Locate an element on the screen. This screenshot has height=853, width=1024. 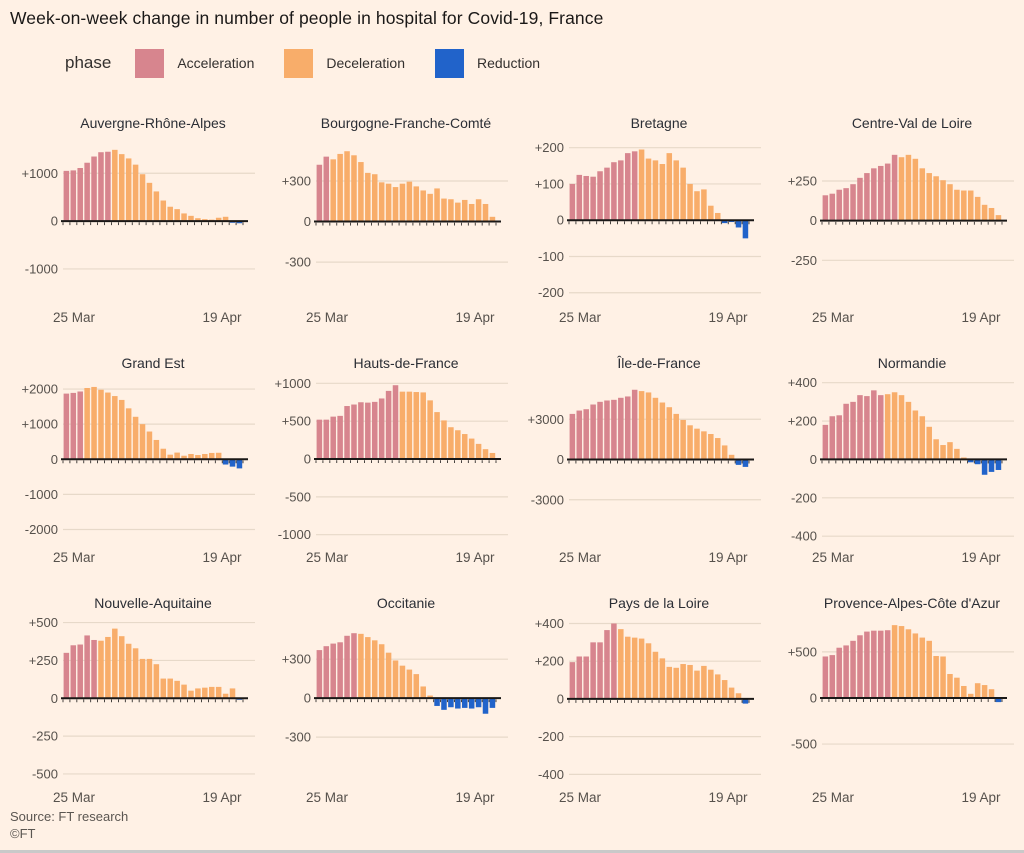
x-tick-marks is located at coordinates (406, 224).